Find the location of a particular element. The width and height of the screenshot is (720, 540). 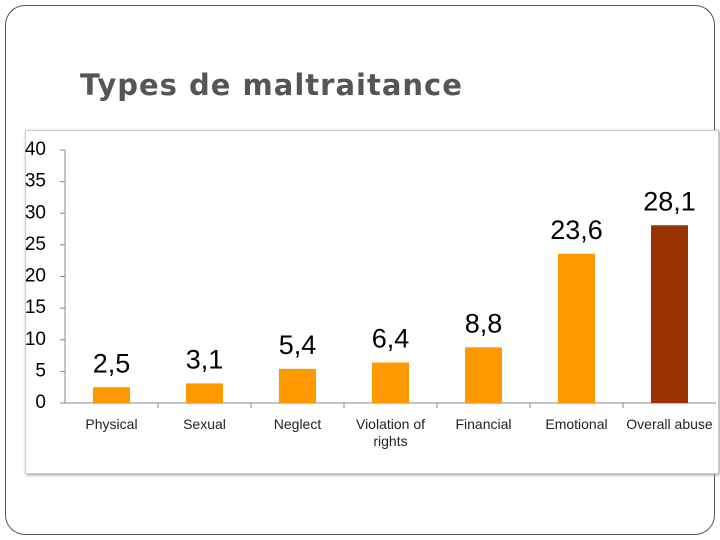

y-tick-label: 5 is located at coordinates (40, 370).